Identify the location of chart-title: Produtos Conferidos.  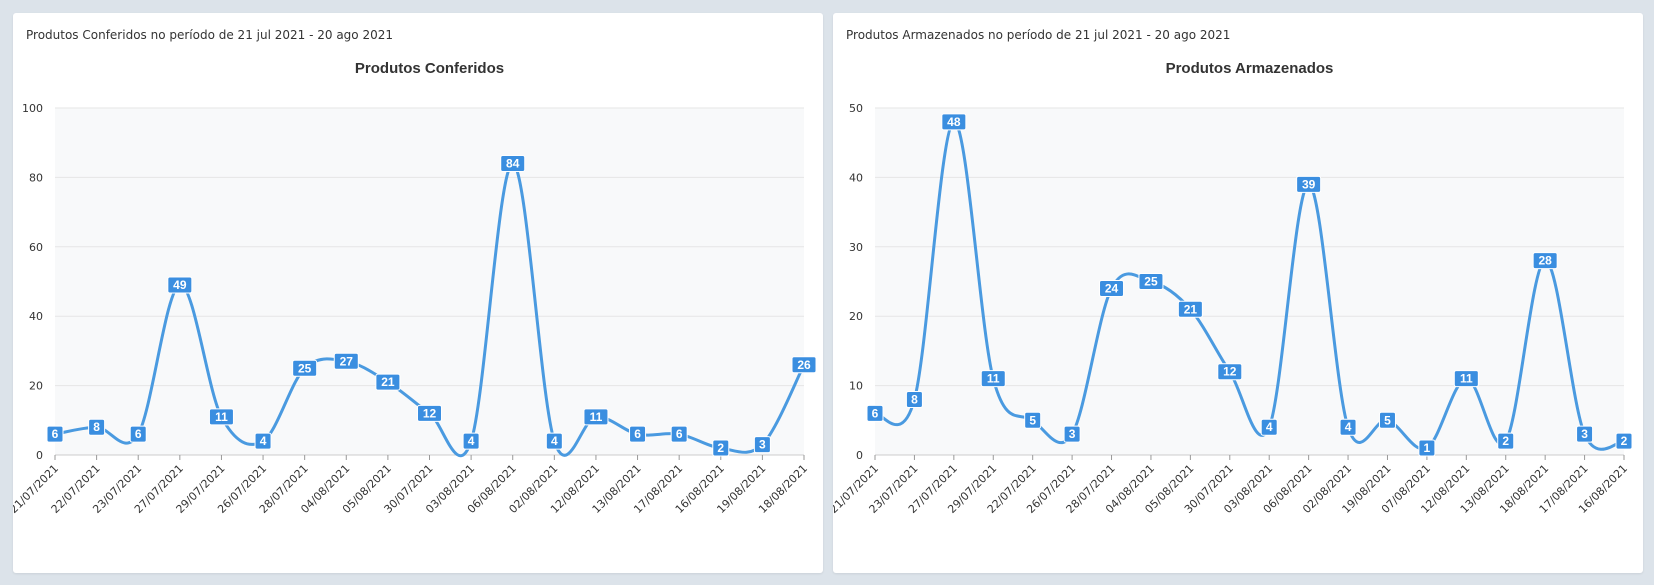
(429, 68).